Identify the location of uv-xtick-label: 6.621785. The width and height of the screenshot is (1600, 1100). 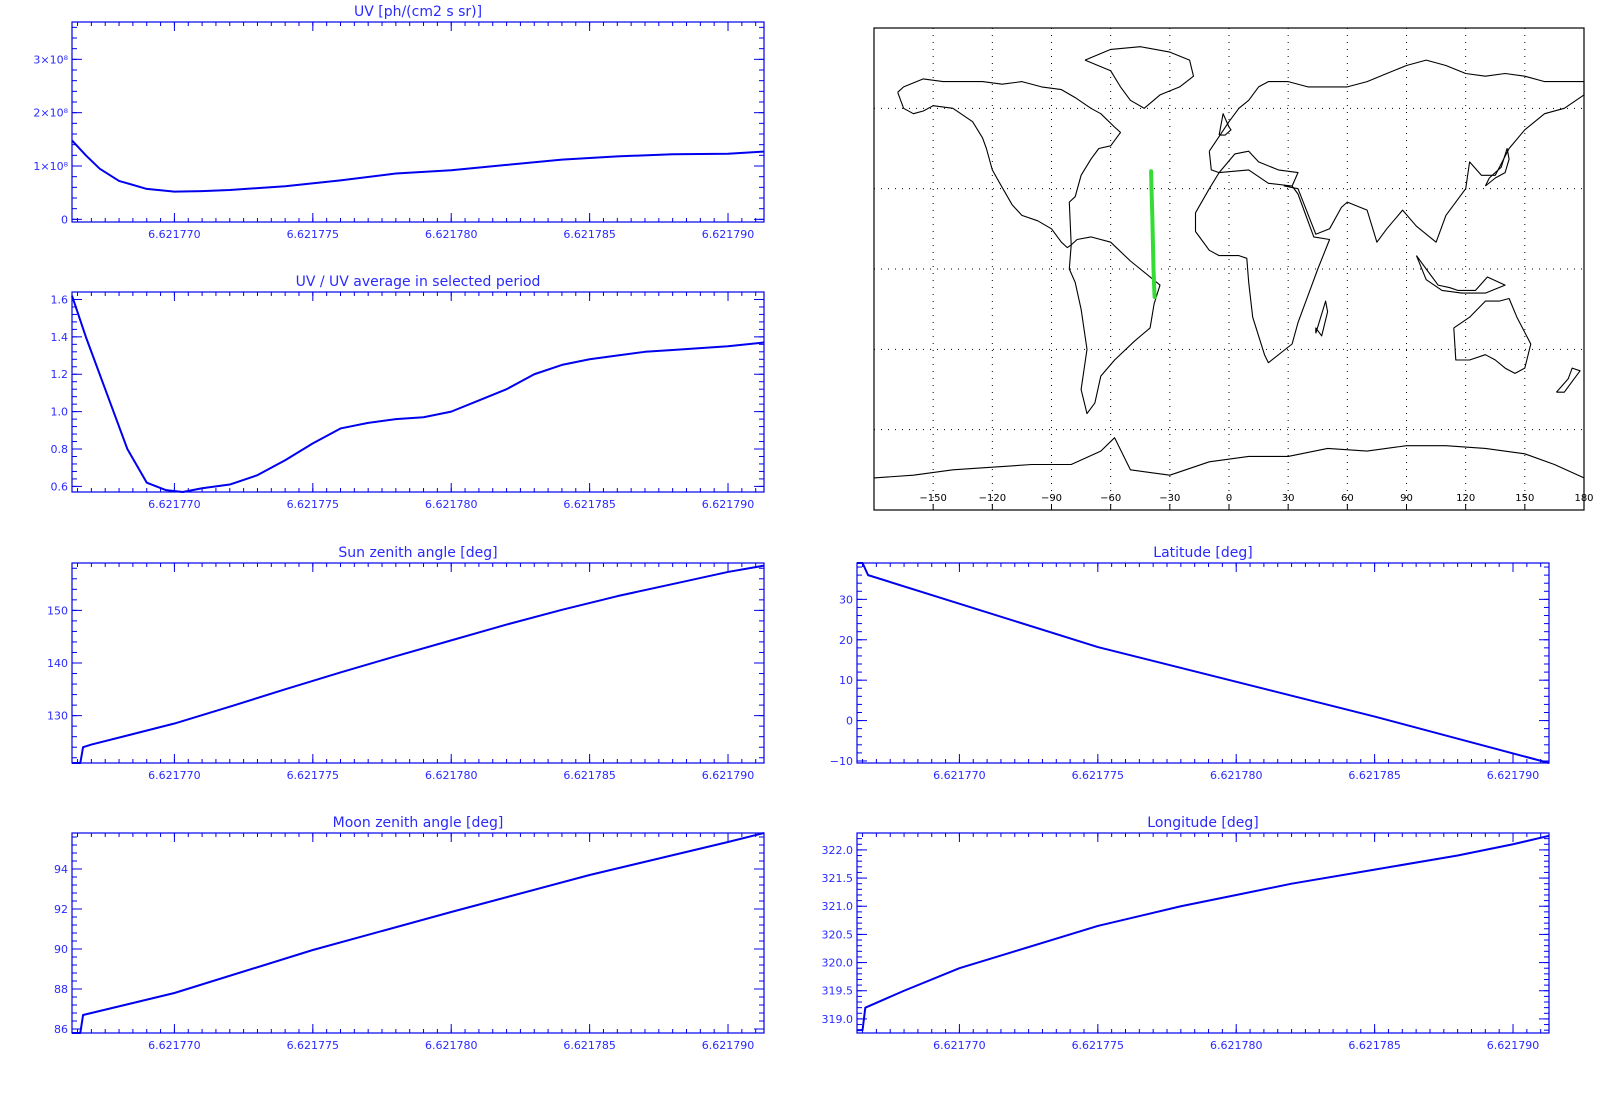
(589, 234).